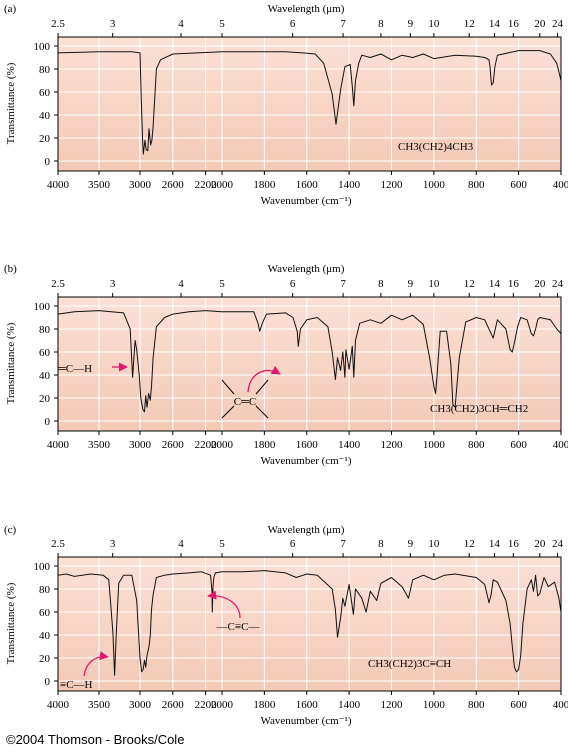 The width and height of the screenshot is (568, 755). Describe the element at coordinates (74, 369) in the screenshot. I see `annotation-label: ═C—H` at that location.